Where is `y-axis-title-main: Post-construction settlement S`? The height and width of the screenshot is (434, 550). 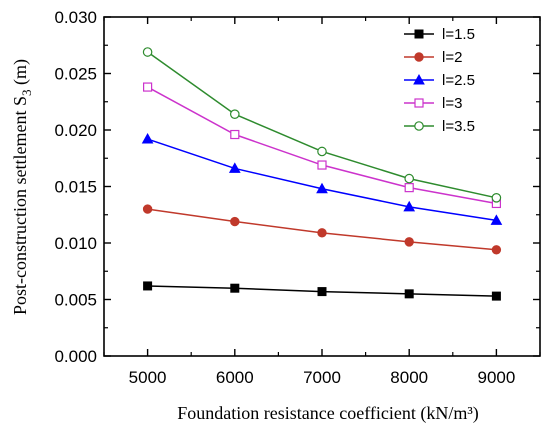
y-axis-title-main: Post-construction settlement S is located at coordinates (20, 205).